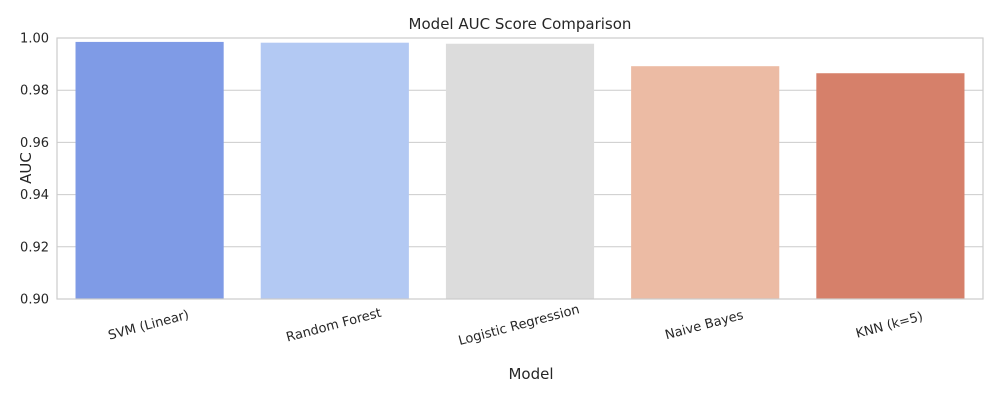 The image size is (1000, 400). What do you see at coordinates (34, 143) in the screenshot?
I see `y-tick-label: 0.96` at bounding box center [34, 143].